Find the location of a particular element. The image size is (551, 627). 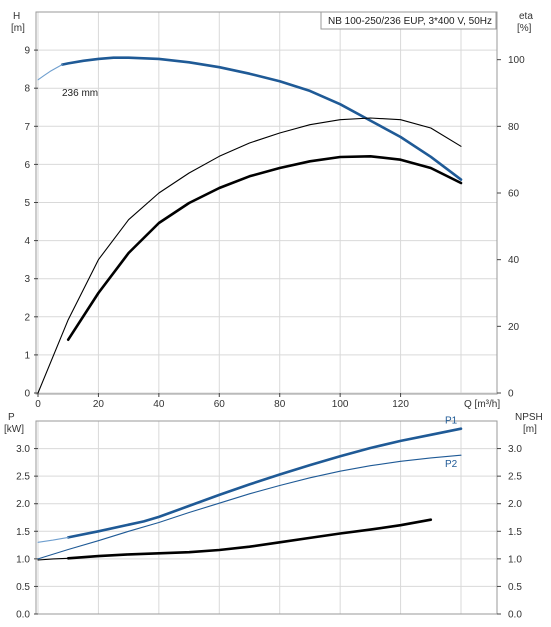

top-right-tick-label: 80 is located at coordinates (514, 127).